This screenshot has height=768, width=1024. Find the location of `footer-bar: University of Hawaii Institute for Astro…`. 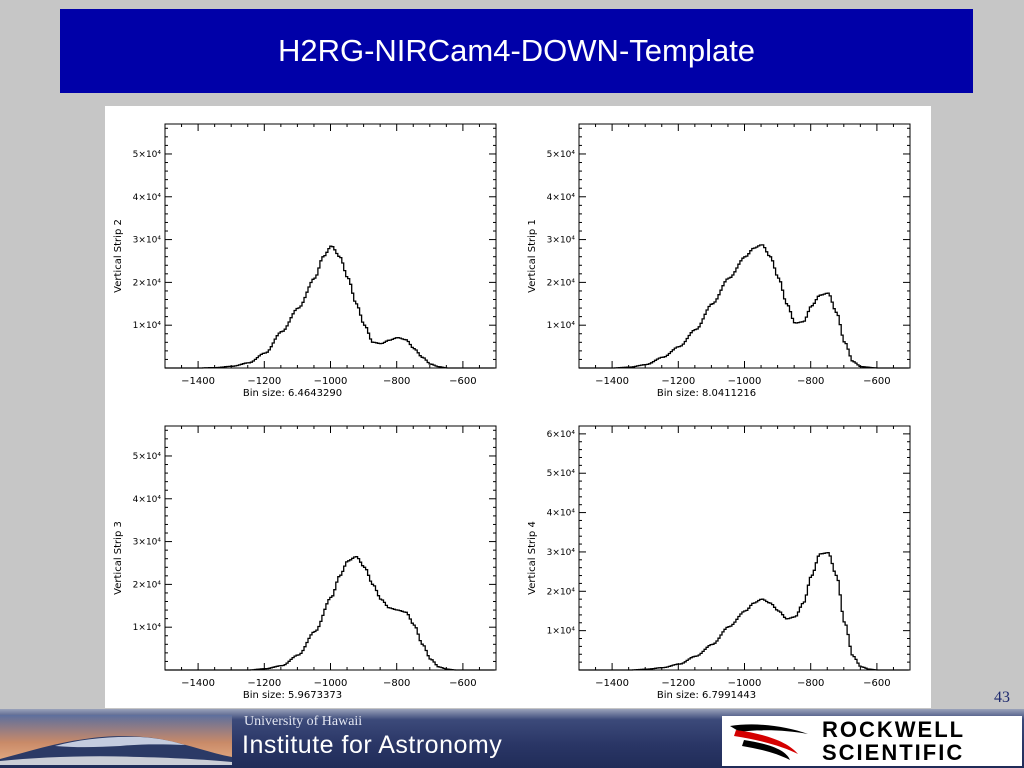

footer-bar: University of Hawaii Institute for Astro… is located at coordinates (512, 738).